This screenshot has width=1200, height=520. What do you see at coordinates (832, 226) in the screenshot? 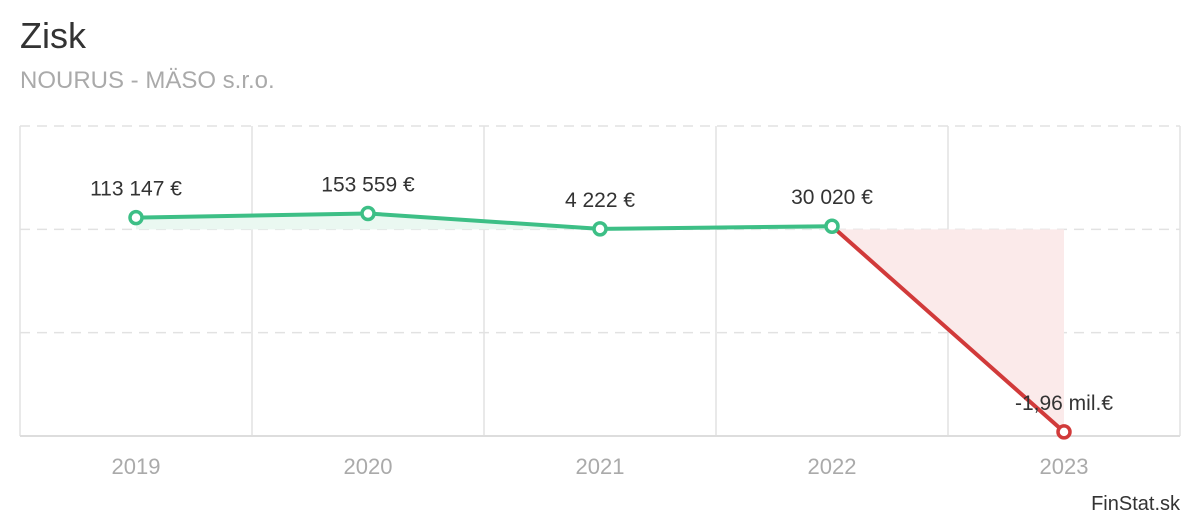
I see `data-point-2022` at bounding box center [832, 226].